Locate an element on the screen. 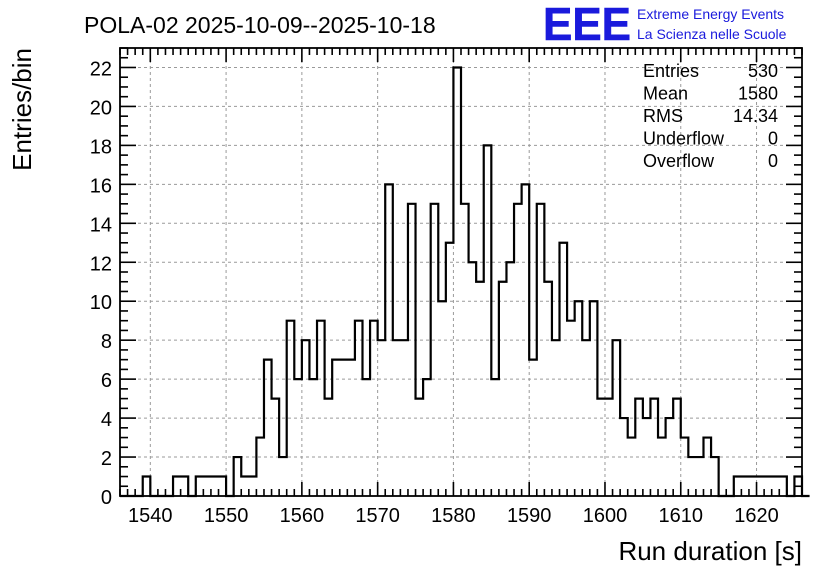  x-tick-label: 1570 is located at coordinates (377, 516).